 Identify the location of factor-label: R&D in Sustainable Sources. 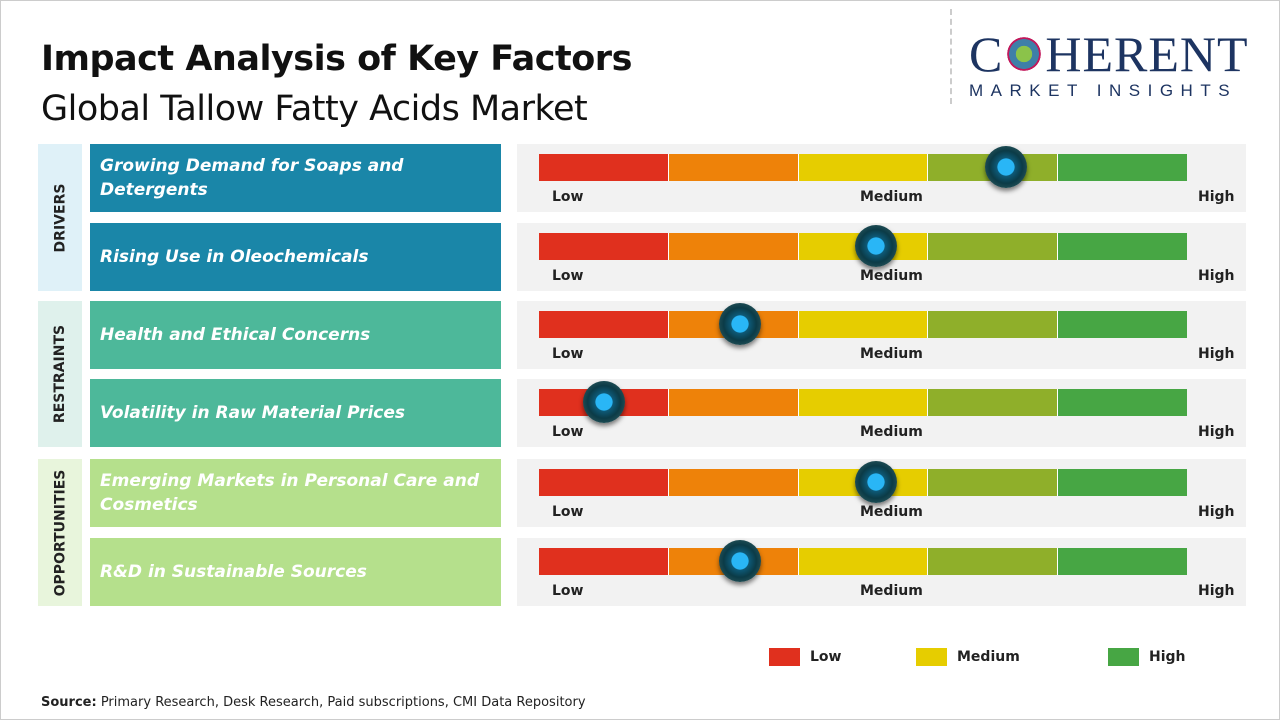
(295, 572).